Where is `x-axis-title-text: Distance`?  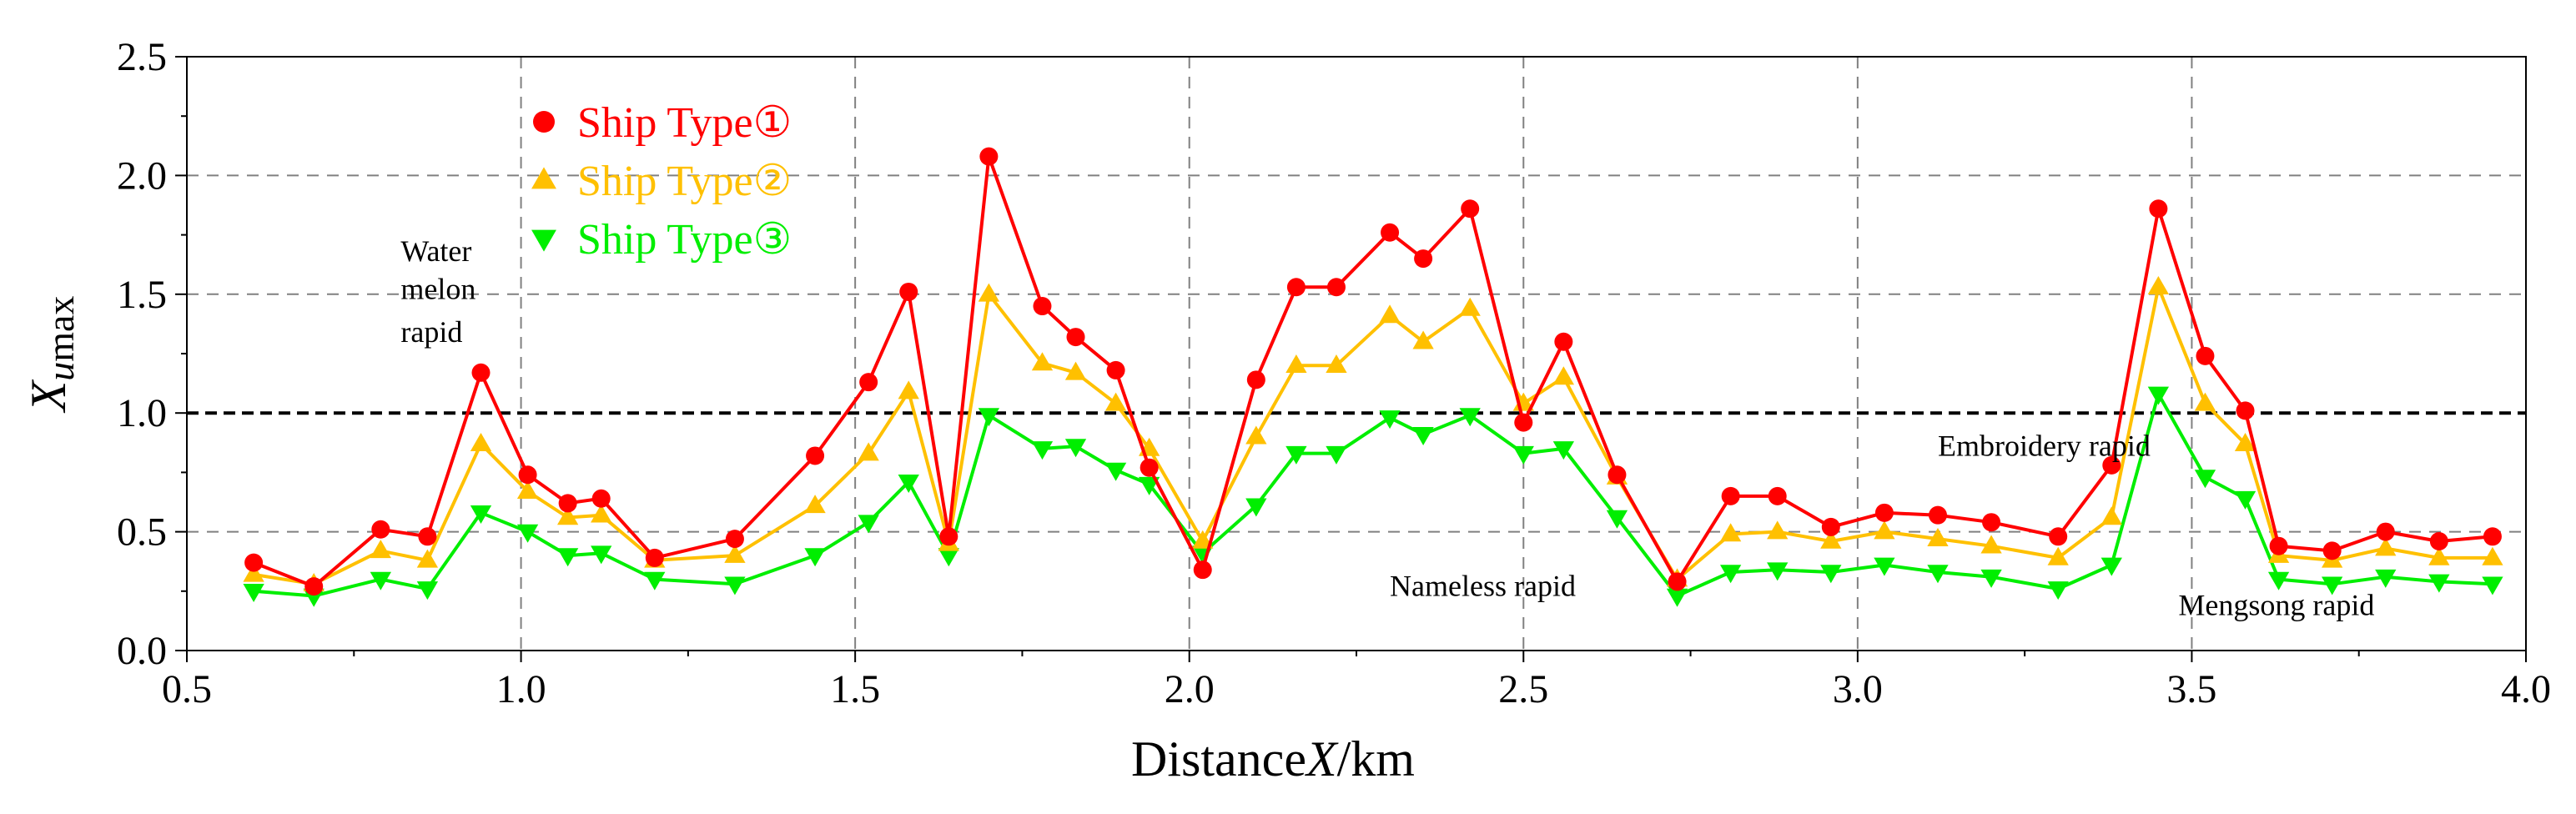 x-axis-title-text: Distance is located at coordinates (1218, 758).